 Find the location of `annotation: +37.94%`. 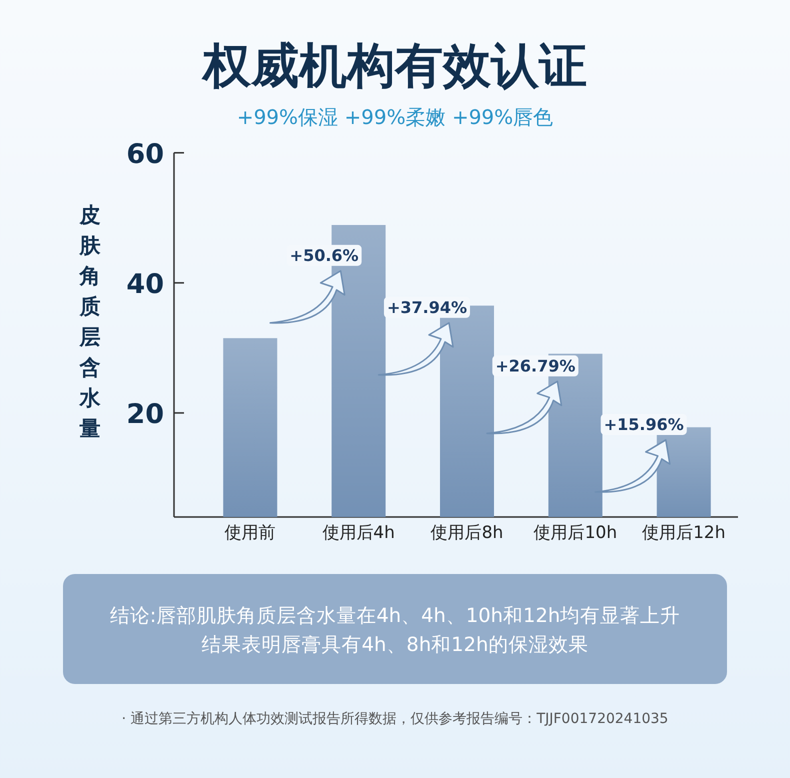

annotation: +37.94% is located at coordinates (426, 307).